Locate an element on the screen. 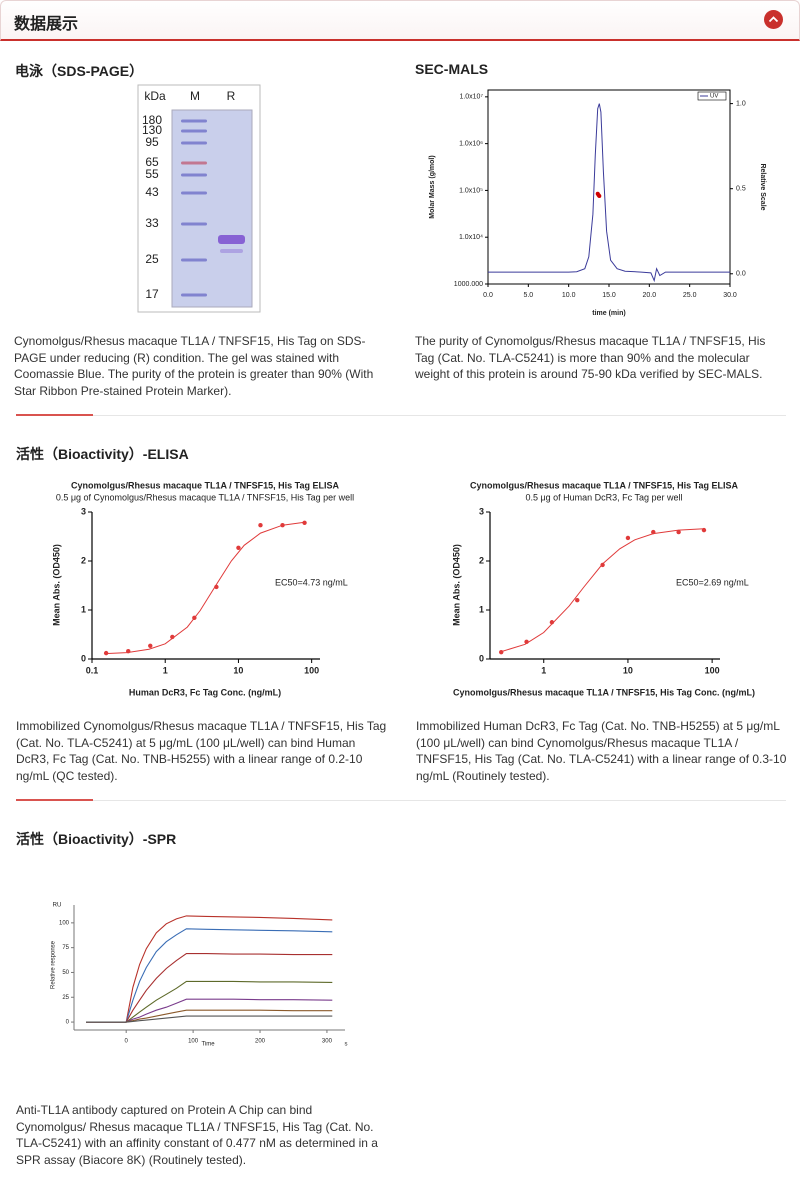 The width and height of the screenshot is (800, 1182). legend-label: UV is located at coordinates (714, 97).